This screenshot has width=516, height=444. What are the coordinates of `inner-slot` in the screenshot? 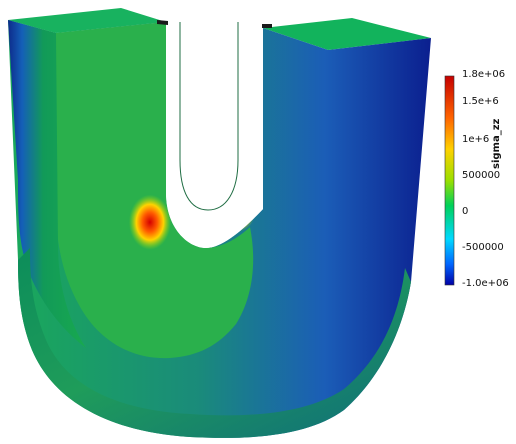 It's located at (214, 135).